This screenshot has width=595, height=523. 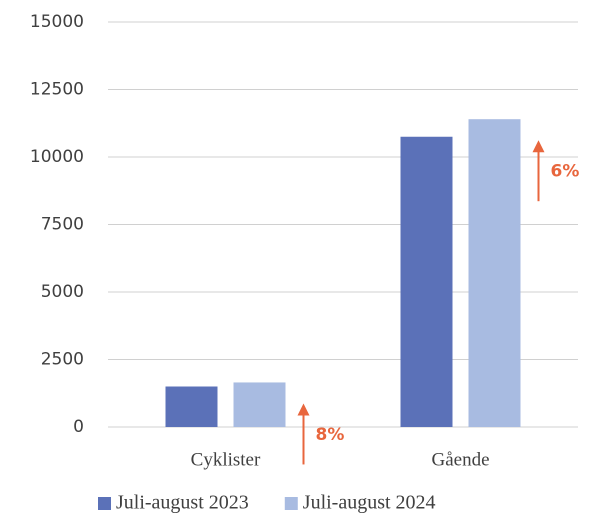 What do you see at coordinates (330, 435) in the screenshot?
I see `annotation: 8%` at bounding box center [330, 435].